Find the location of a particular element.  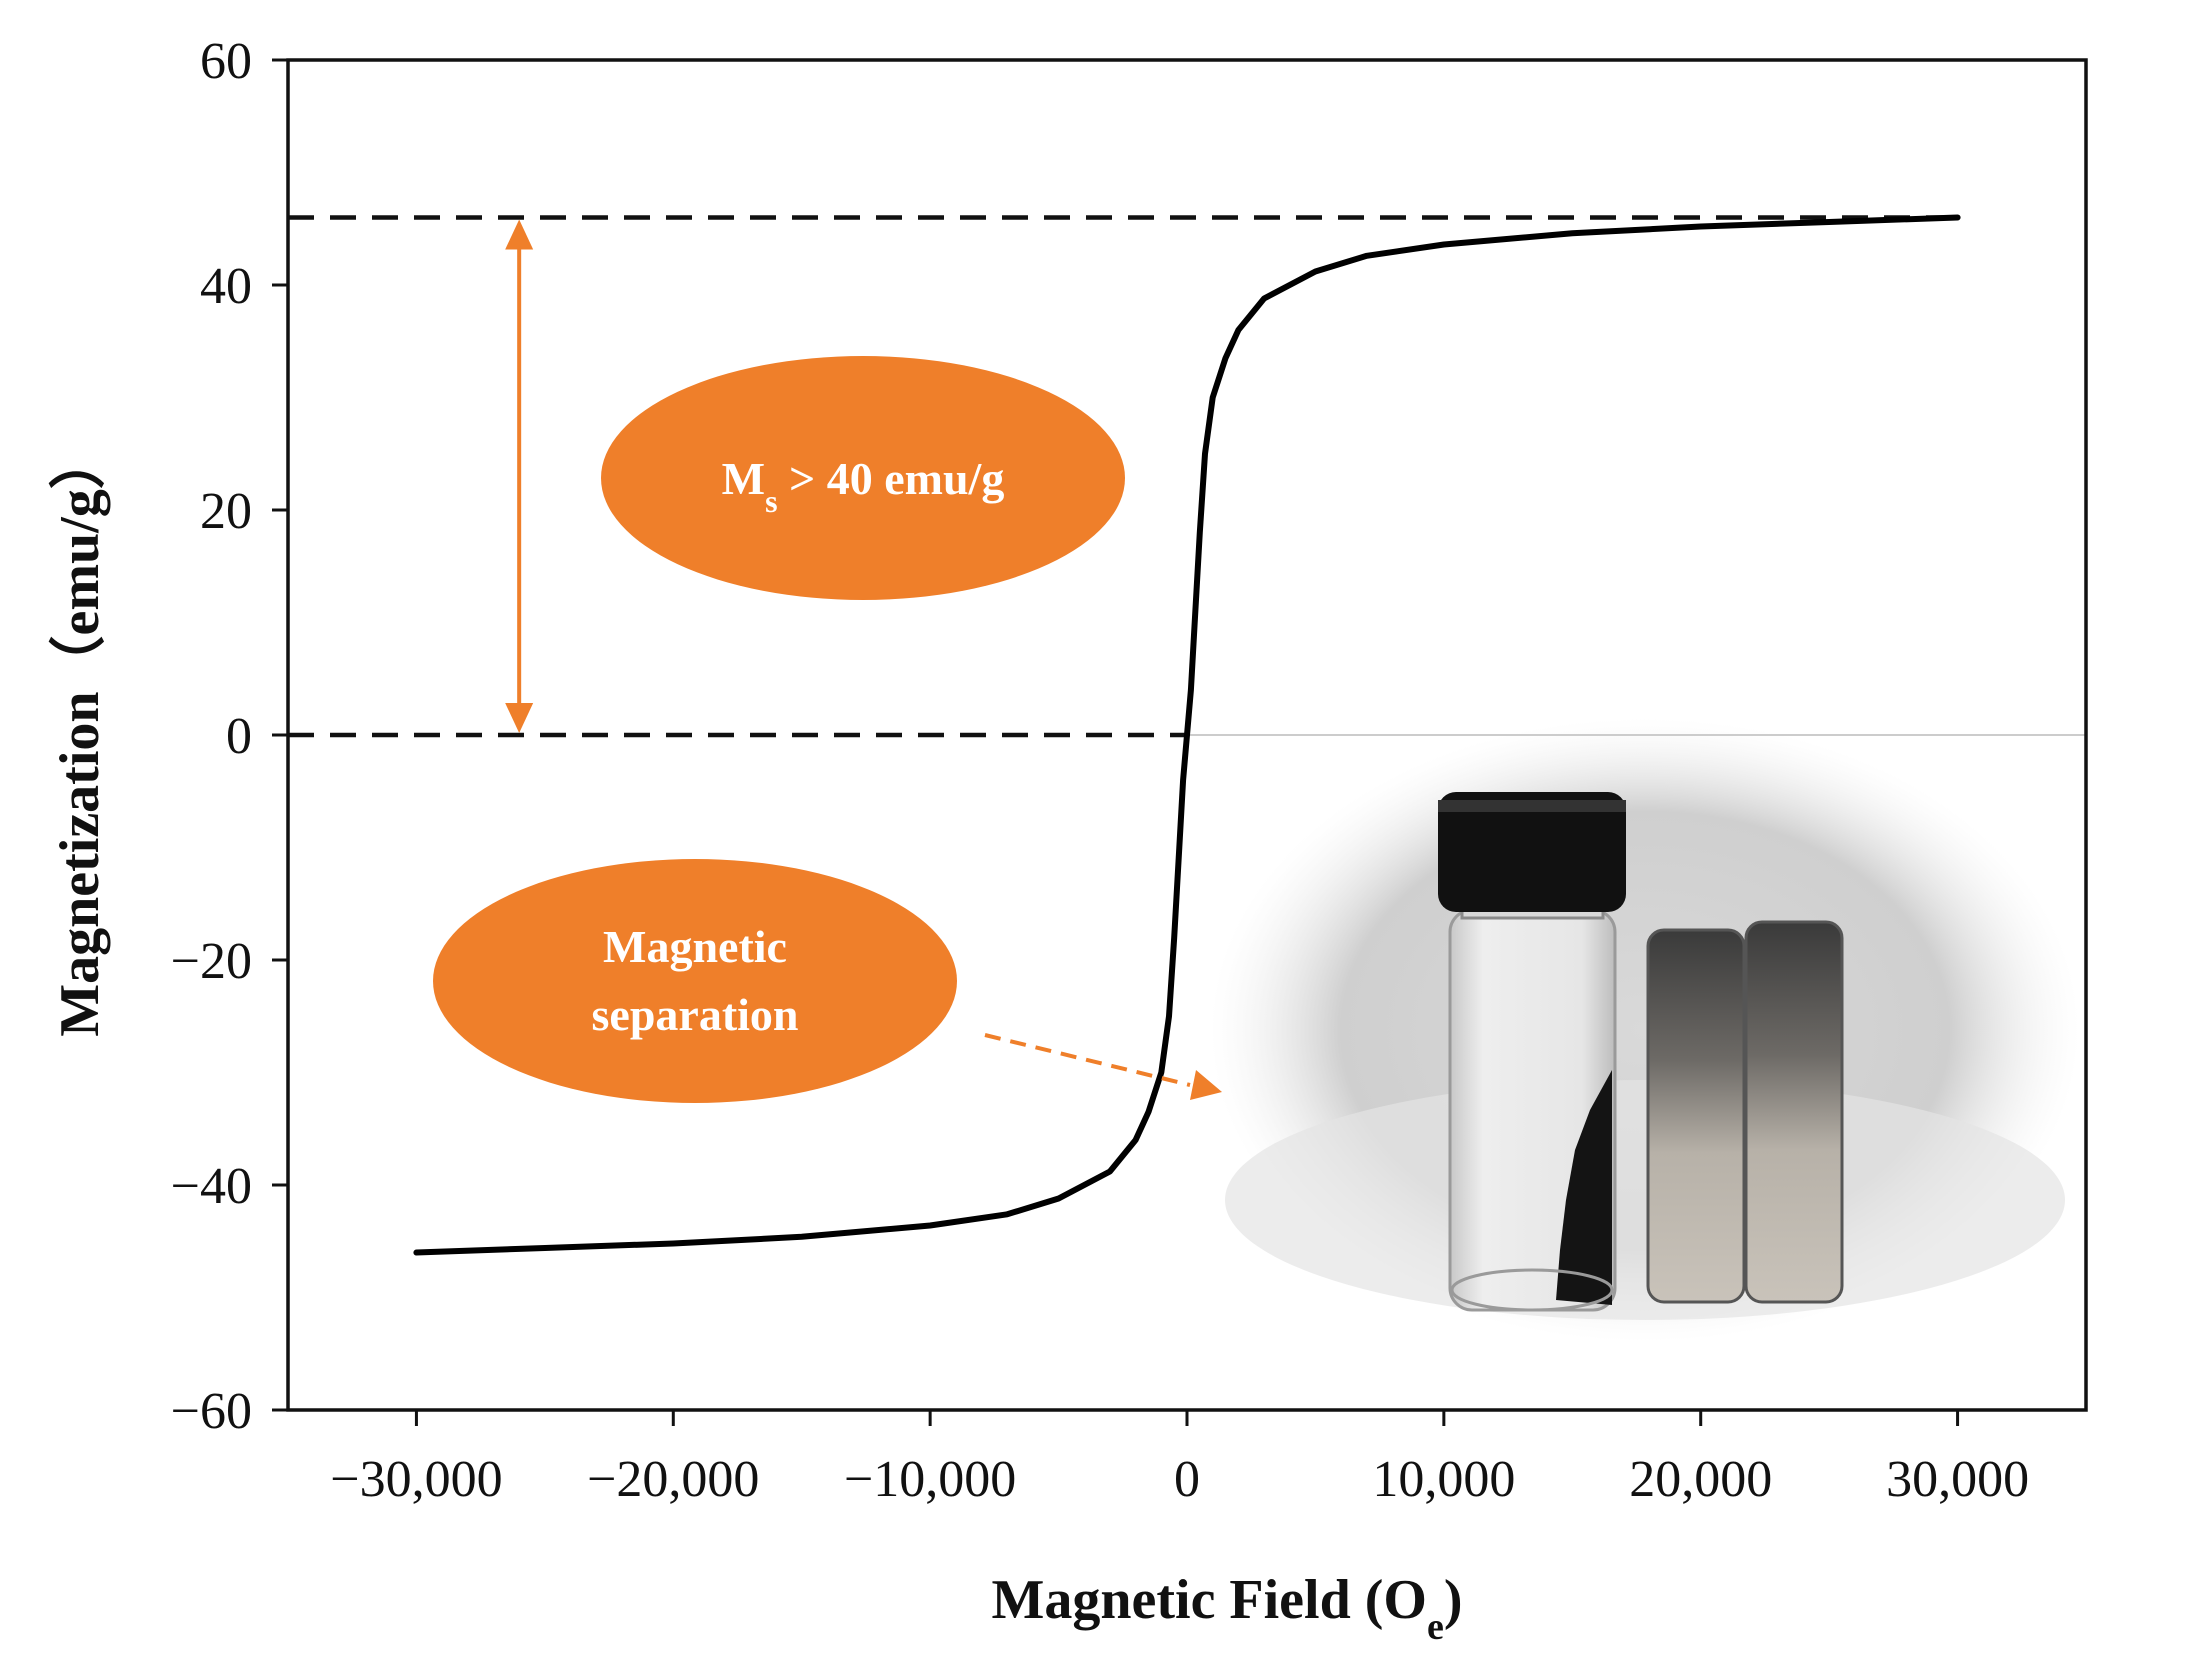

separation-badge-line1: Magnetic is located at coordinates (695, 946).